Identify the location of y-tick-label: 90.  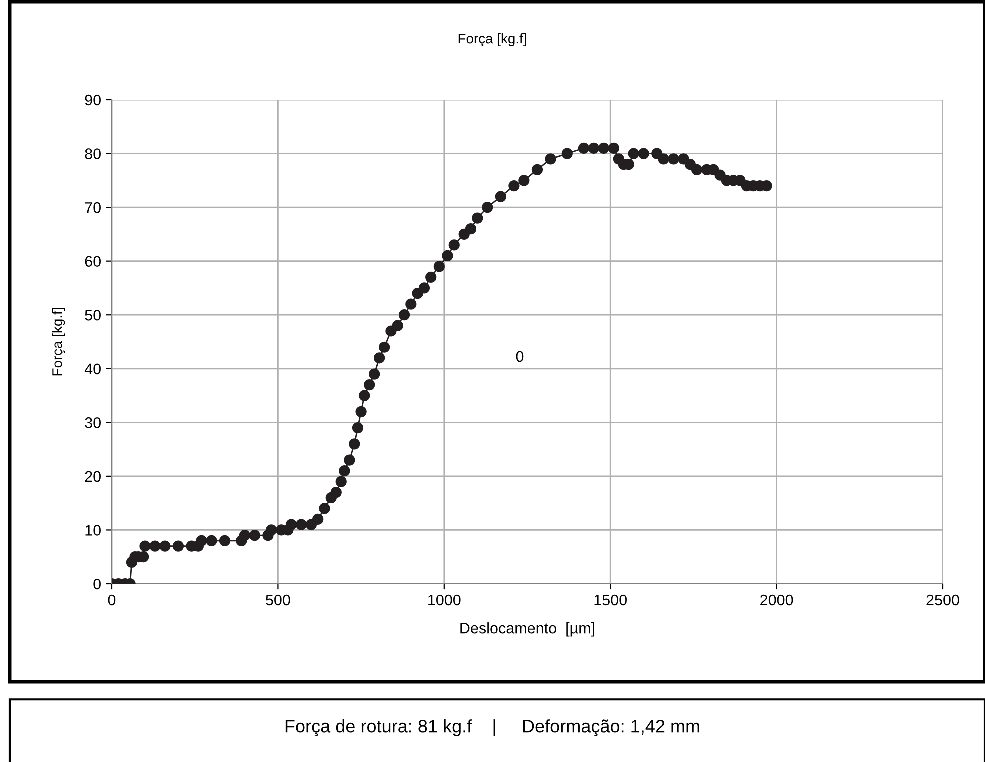
(93, 100).